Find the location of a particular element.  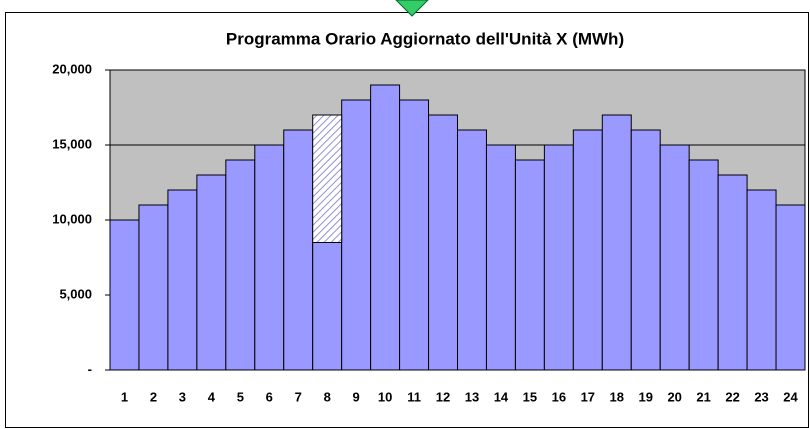

y-tick-label: - is located at coordinates (90, 368).